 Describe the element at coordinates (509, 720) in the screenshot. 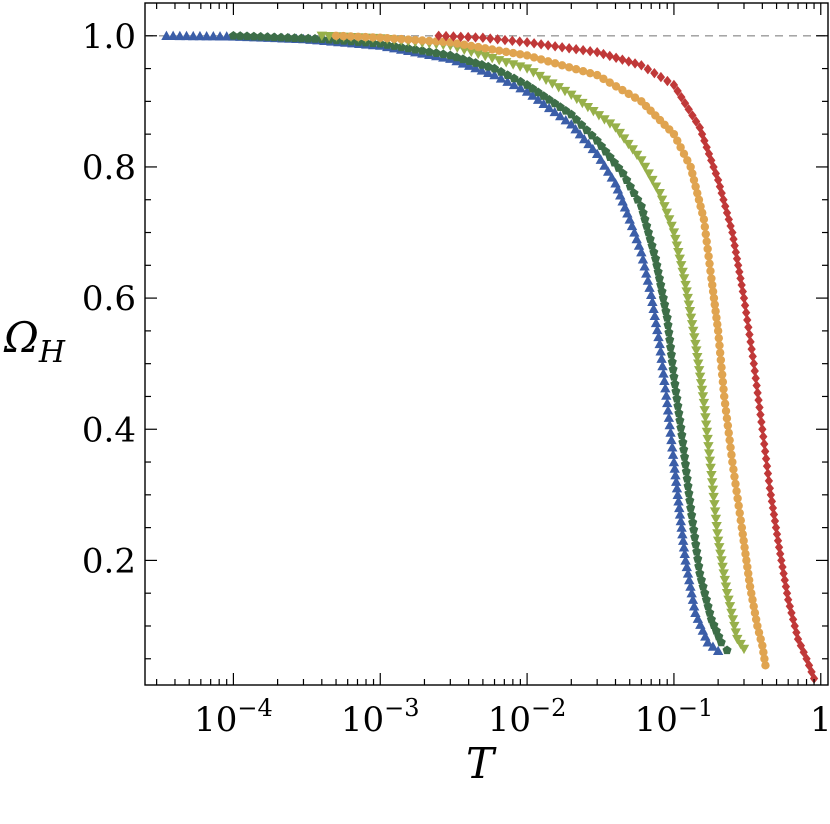

I see `x-tick-label-base: 10` at that location.